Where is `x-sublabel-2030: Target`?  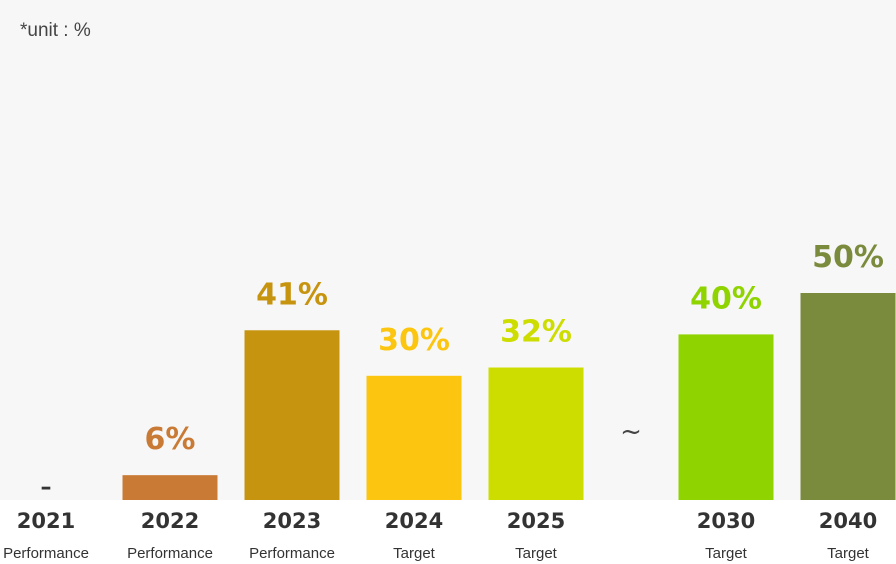
x-sublabel-2030: Target is located at coordinates (726, 553).